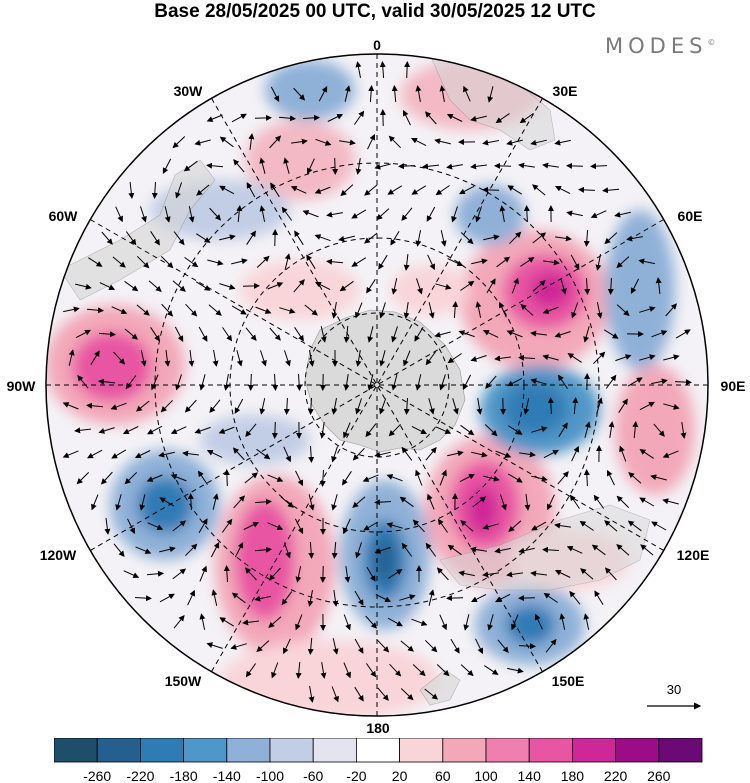 Image resolution: width=750 pixels, height=783 pixels. What do you see at coordinates (377, 45) in the screenshot?
I see `lon-label-0: 0` at bounding box center [377, 45].